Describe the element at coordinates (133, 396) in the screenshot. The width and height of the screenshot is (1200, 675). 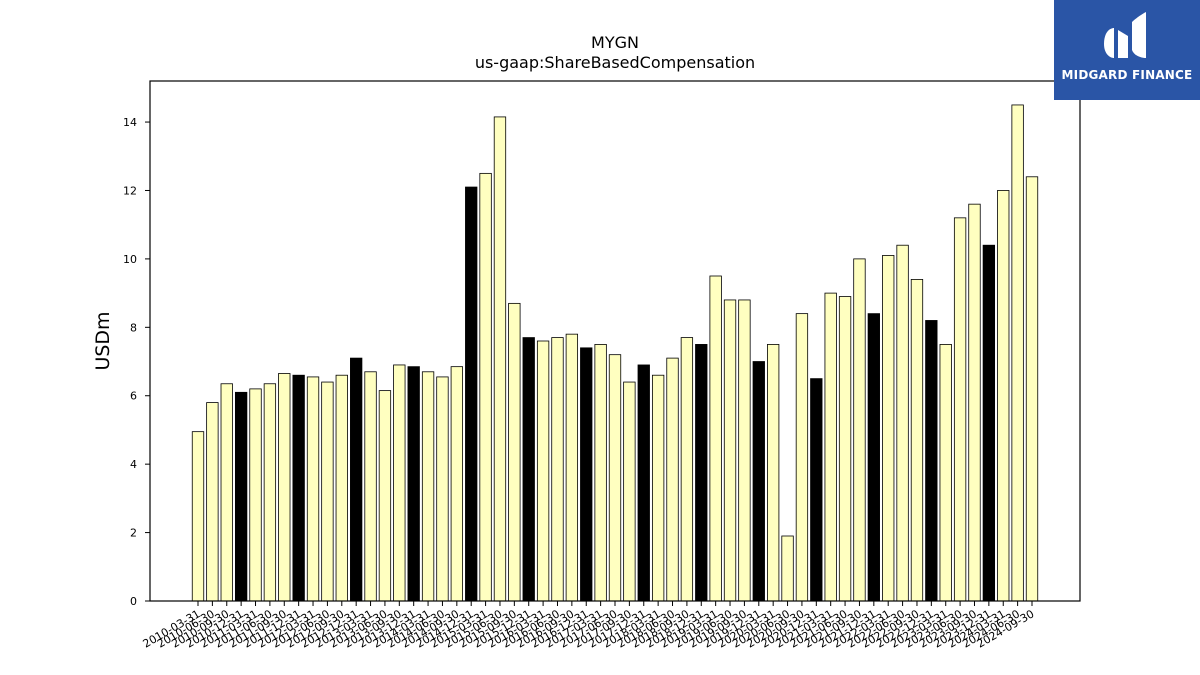
I see `y-tick-label: 6` at that location.